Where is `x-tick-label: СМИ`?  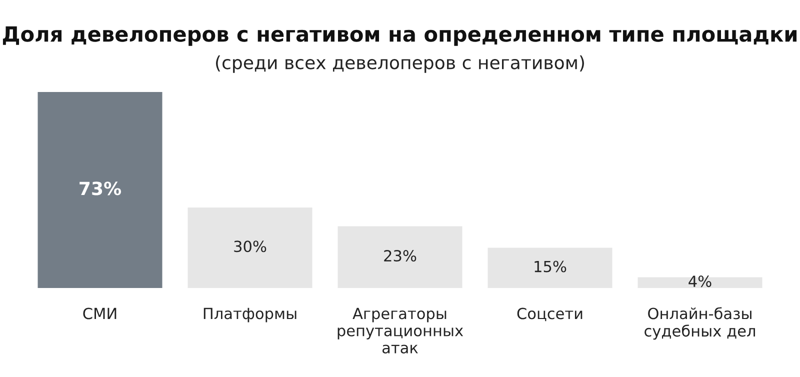
x-tick-label: СМИ is located at coordinates (99, 314).